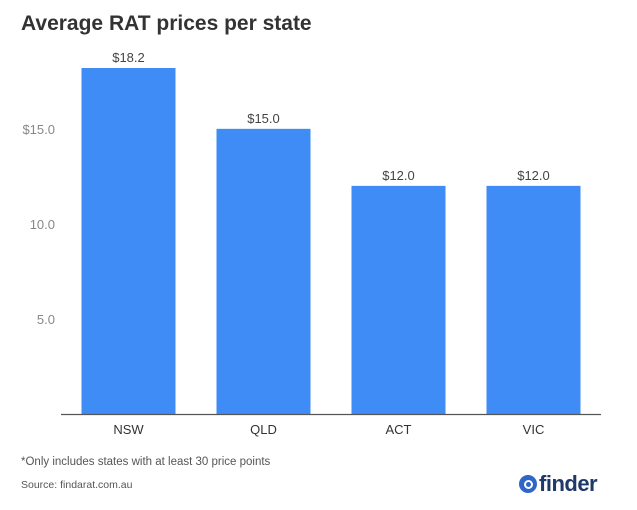 The width and height of the screenshot is (637, 510). I want to click on x-tick-label: VIC, so click(534, 429).